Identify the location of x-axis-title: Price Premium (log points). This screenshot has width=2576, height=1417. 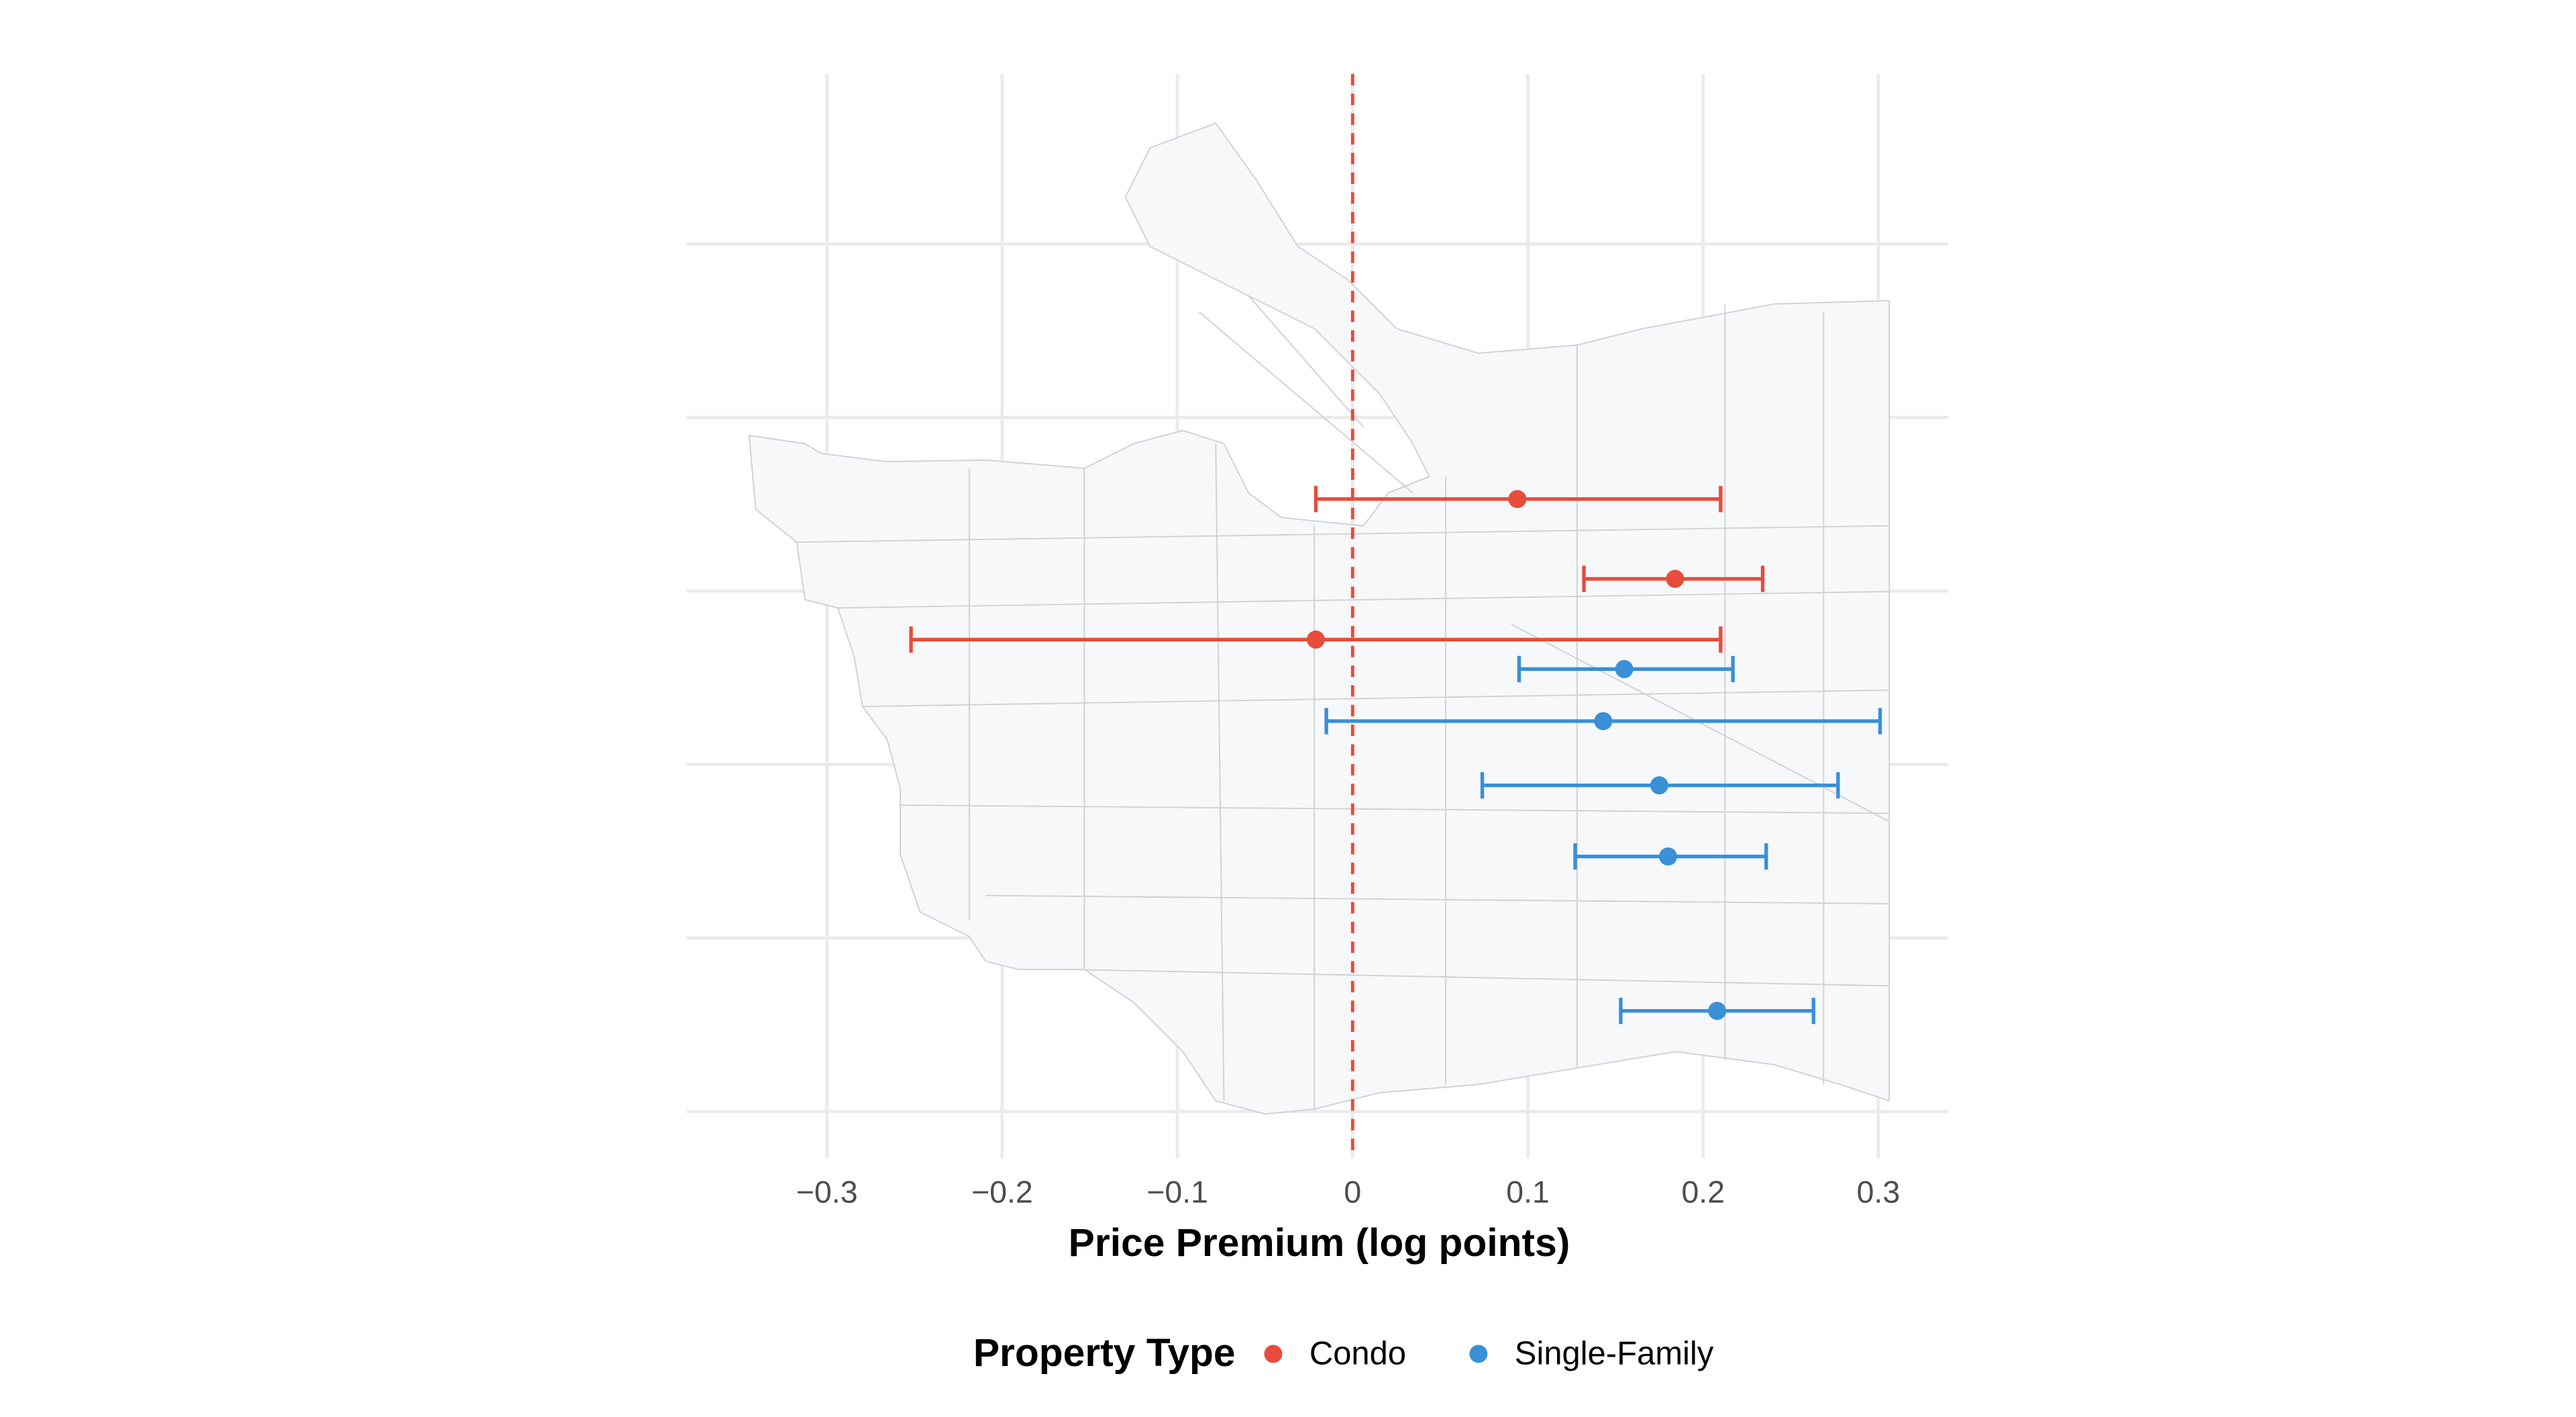
(1319, 1243).